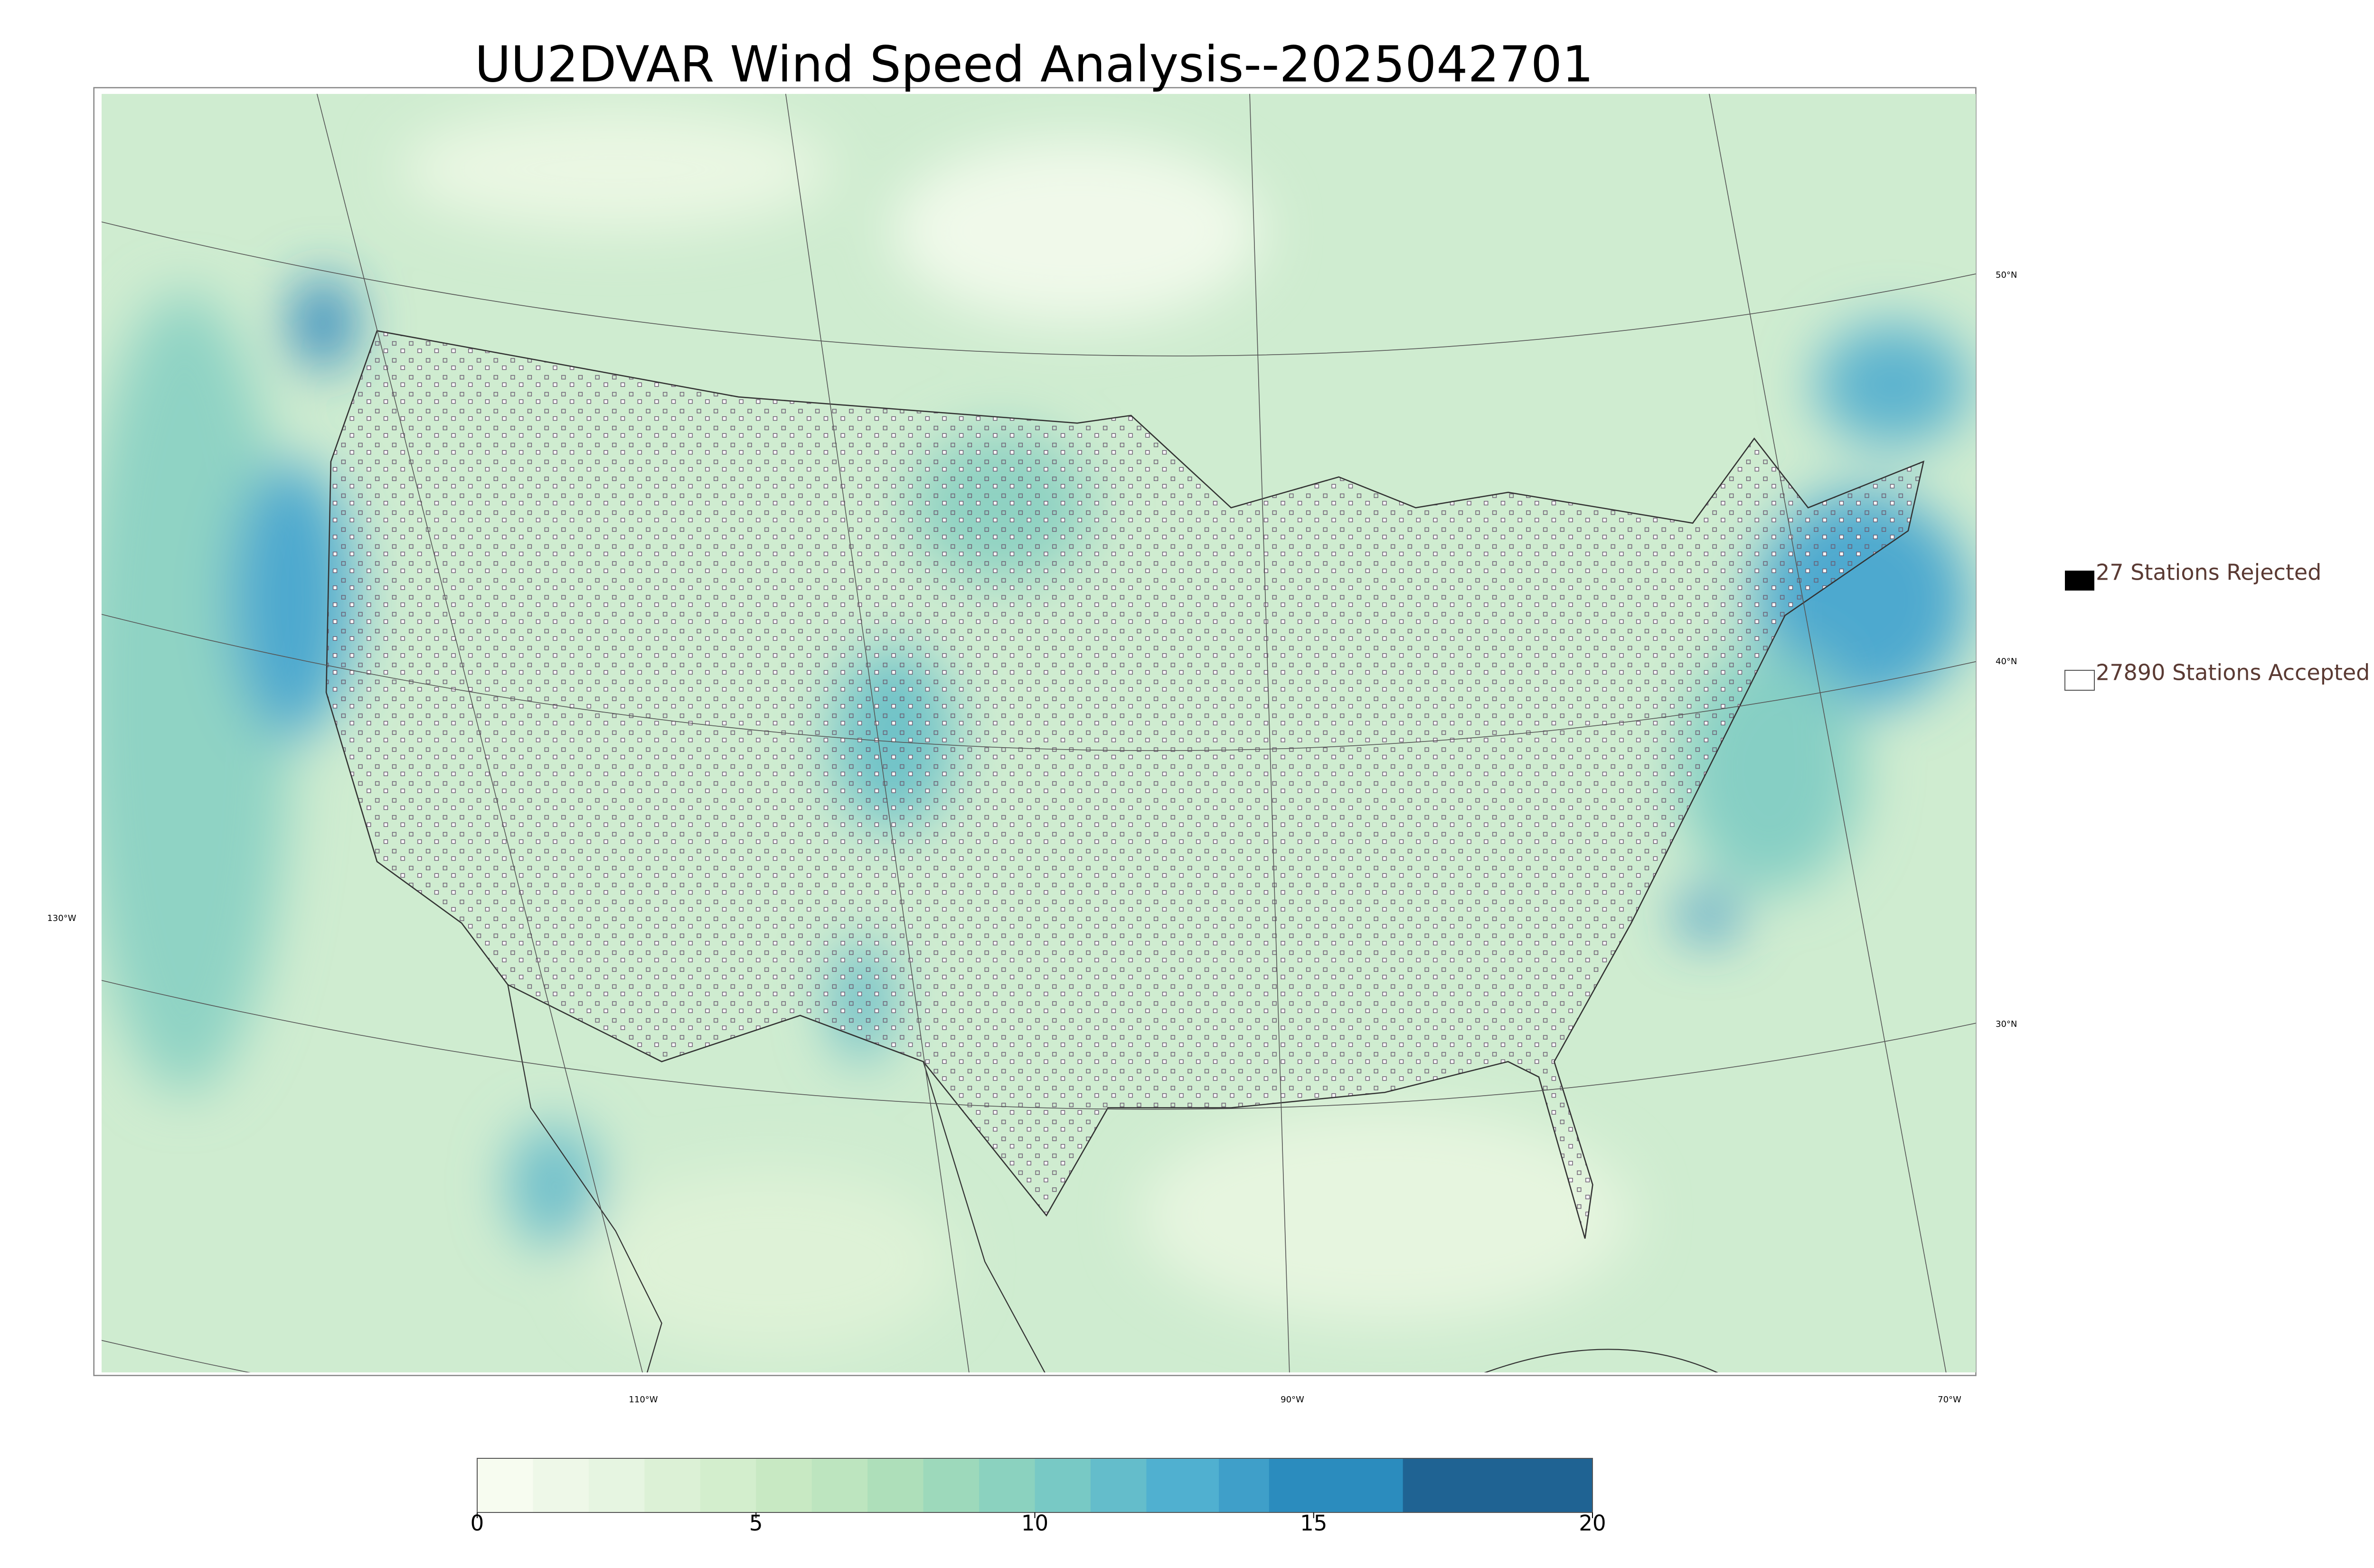 The width and height of the screenshot is (2374, 1568). I want to click on colorbar-tick-label: 15, so click(1313, 1524).